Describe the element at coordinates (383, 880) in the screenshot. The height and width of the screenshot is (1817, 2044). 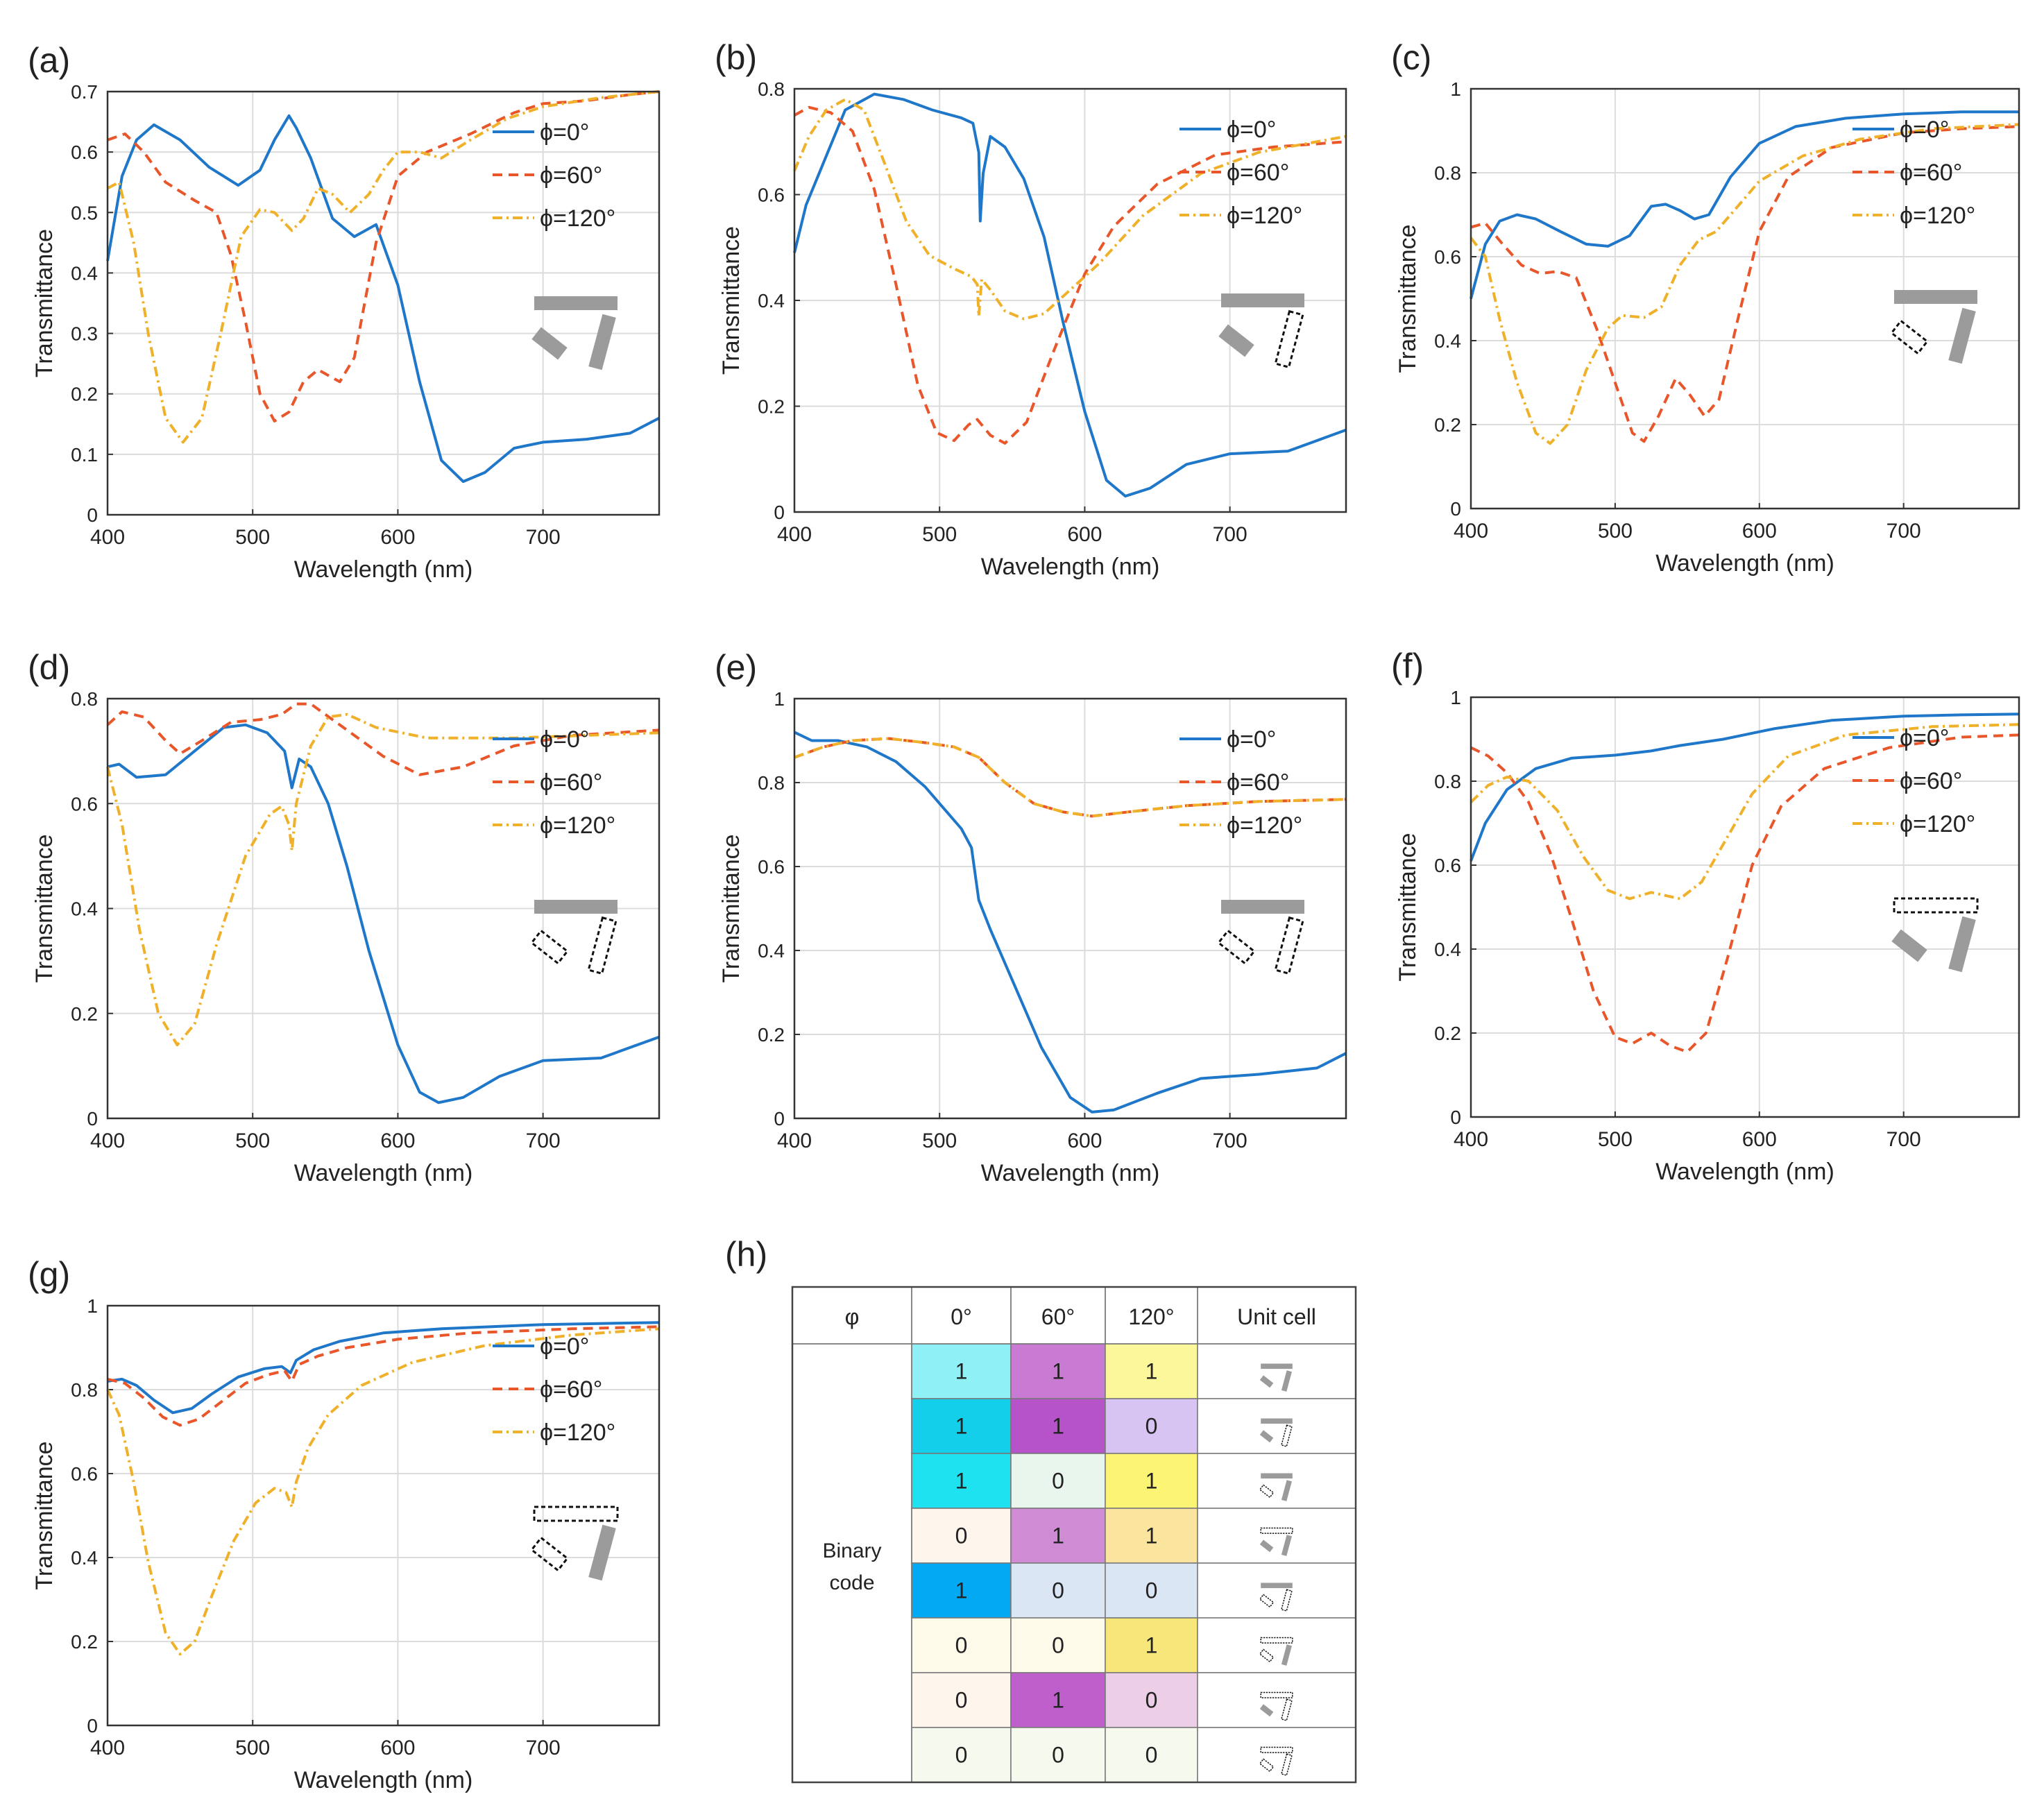
I see `series-line-phi120` at that location.